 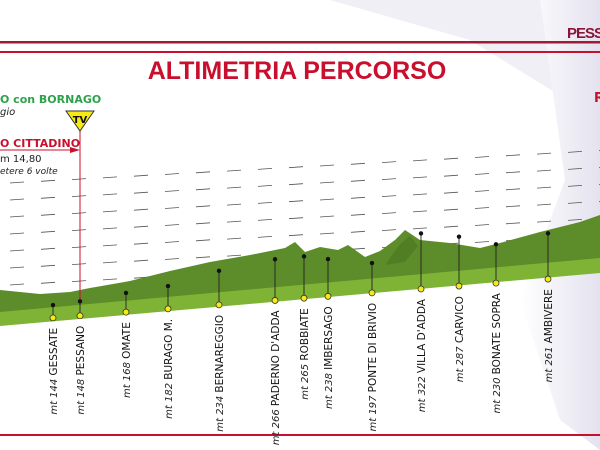 What do you see at coordinates (276, 358) in the screenshot?
I see `town-name: PADERNO D'ADDA` at bounding box center [276, 358].